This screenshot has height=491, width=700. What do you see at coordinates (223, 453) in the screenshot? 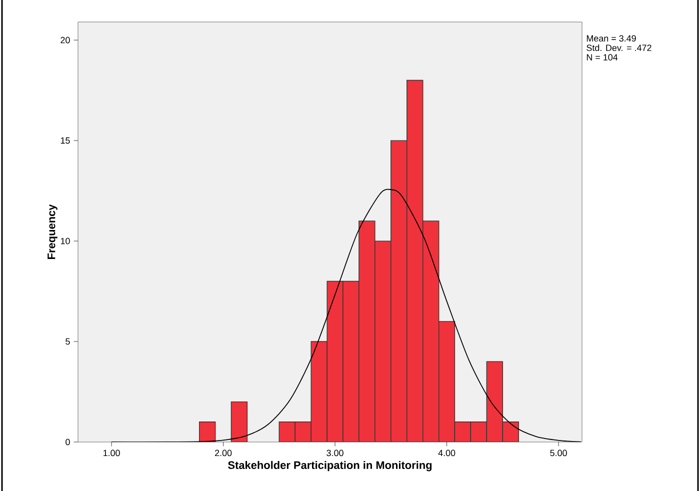
I see `x-tick-label: 2.00` at bounding box center [223, 453].